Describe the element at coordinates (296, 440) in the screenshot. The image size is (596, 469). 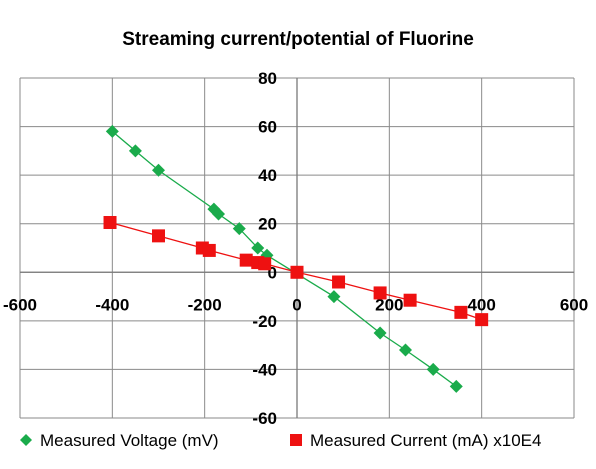
I see `legend-marker-square` at that location.